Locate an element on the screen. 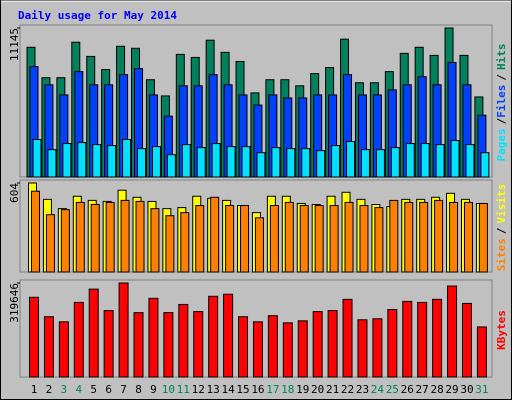 Image resolution: width=512 pixels, height=400 pixels. legend-entry: Hits is located at coordinates (501, 57).